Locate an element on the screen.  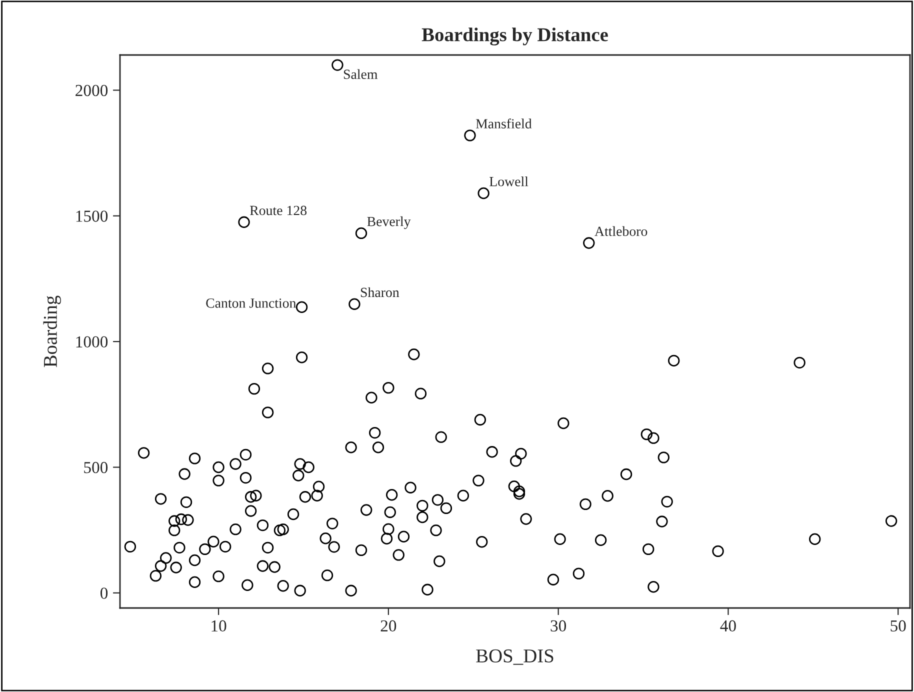
x-tick-label: 50 is located at coordinates (898, 626).